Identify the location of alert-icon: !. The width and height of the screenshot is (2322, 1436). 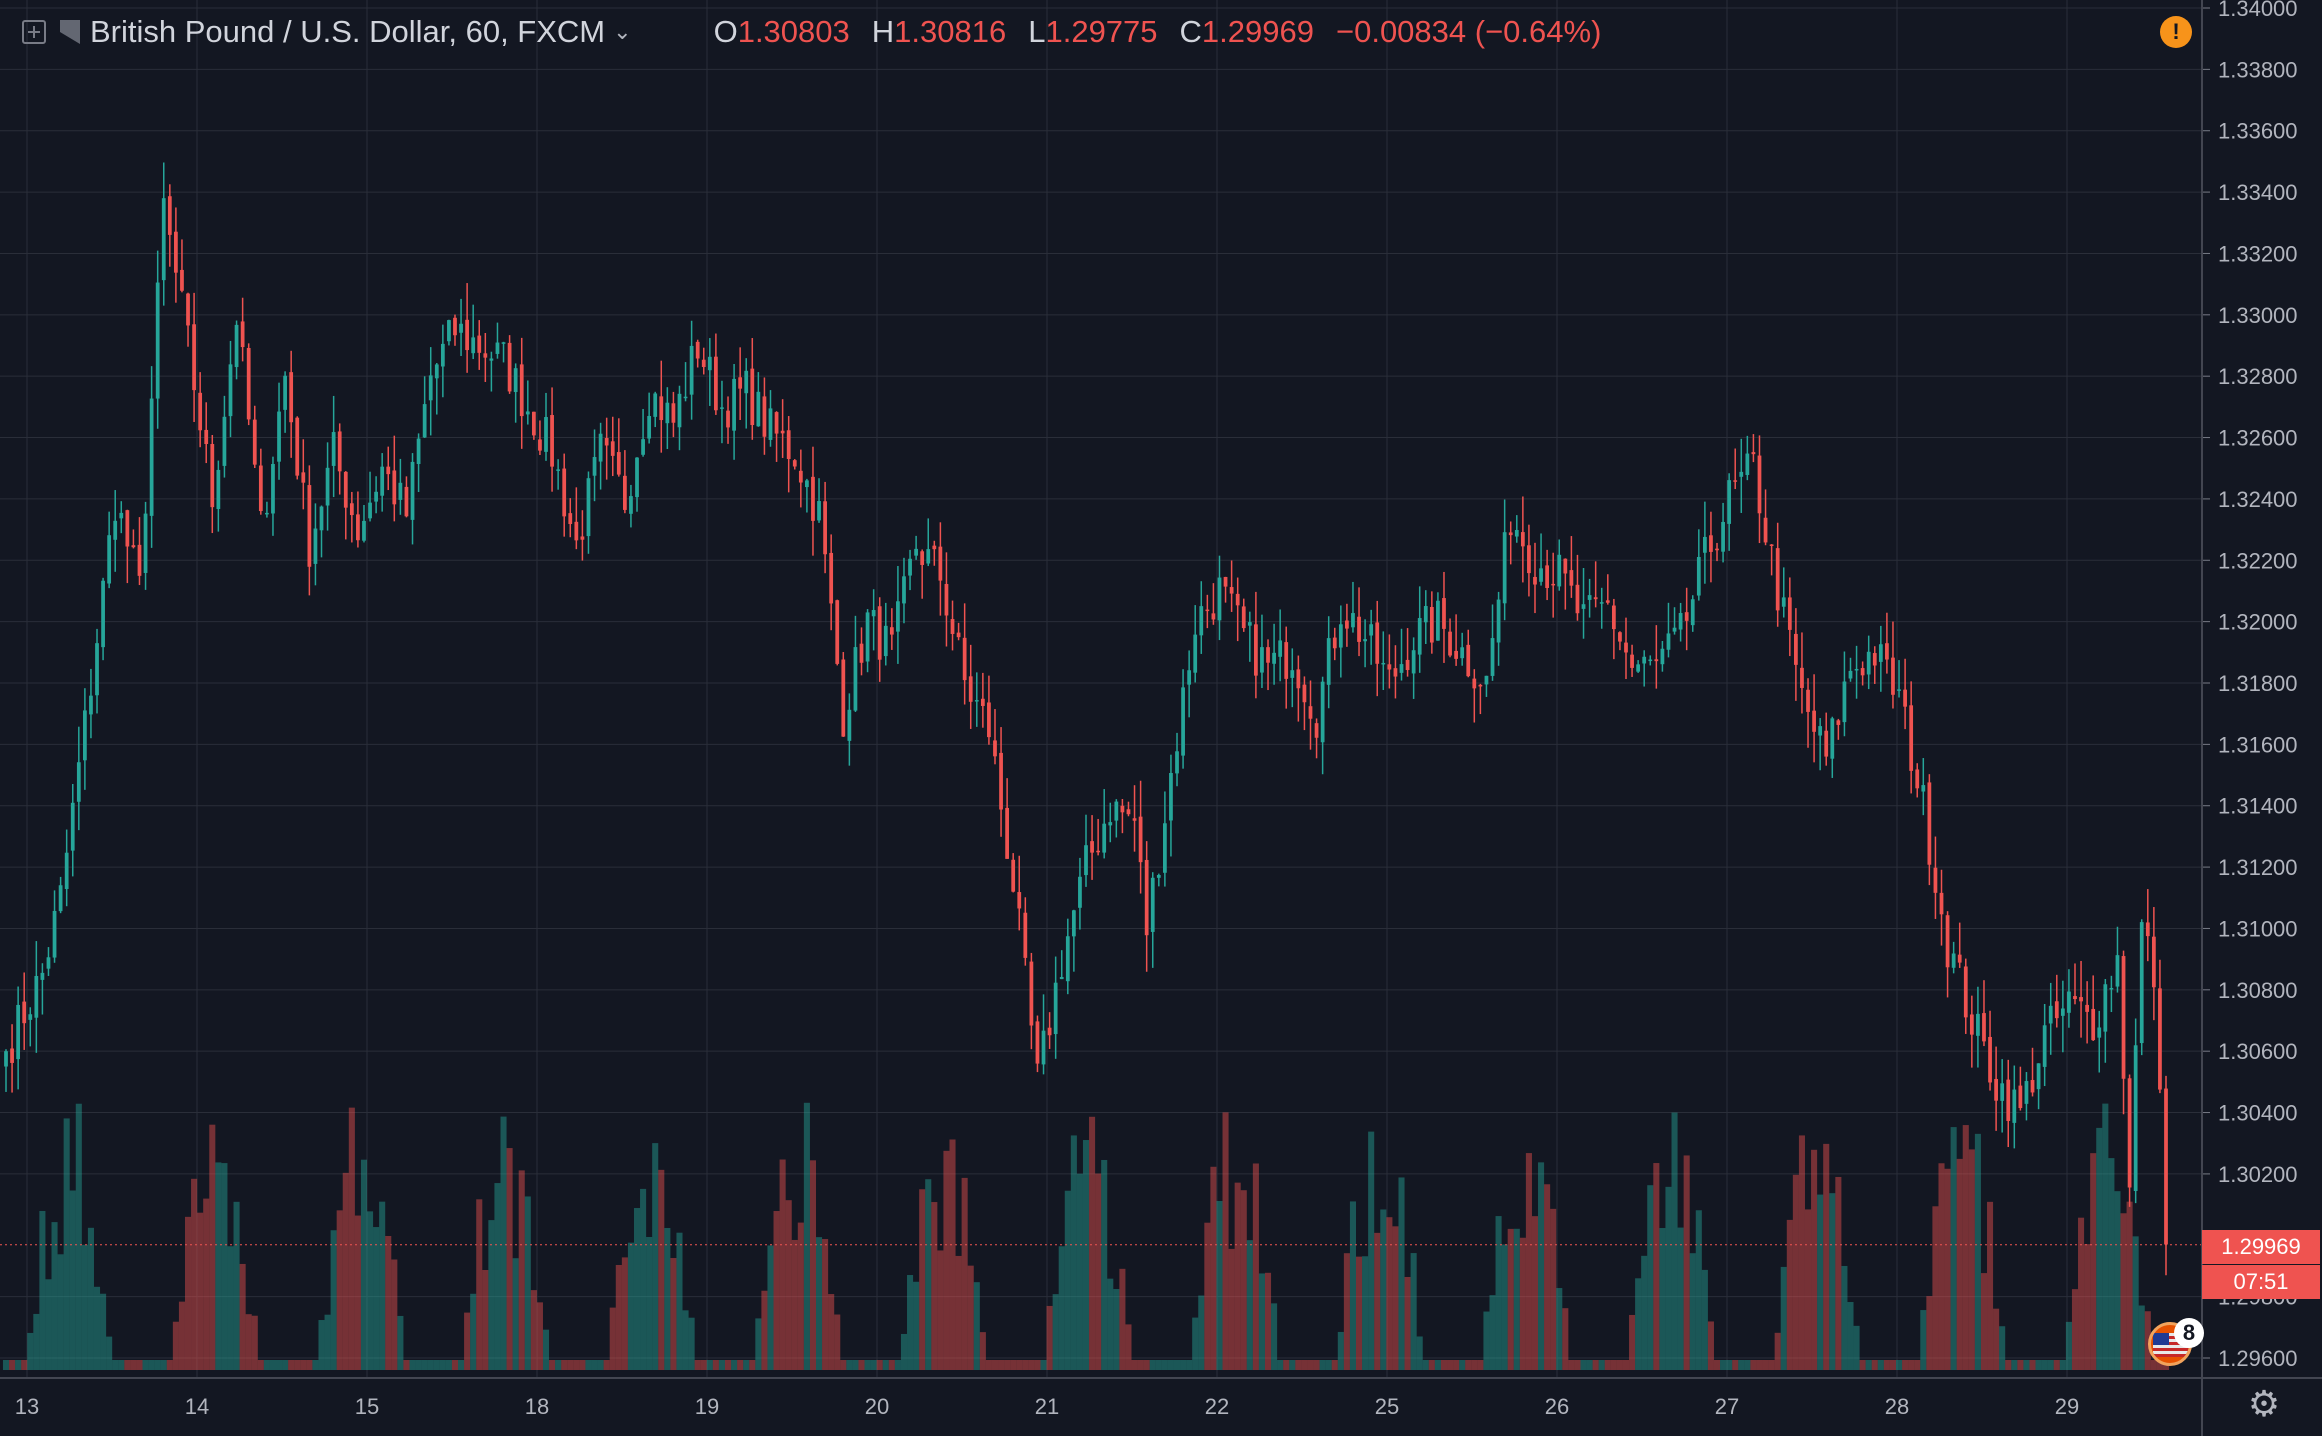
(2176, 32).